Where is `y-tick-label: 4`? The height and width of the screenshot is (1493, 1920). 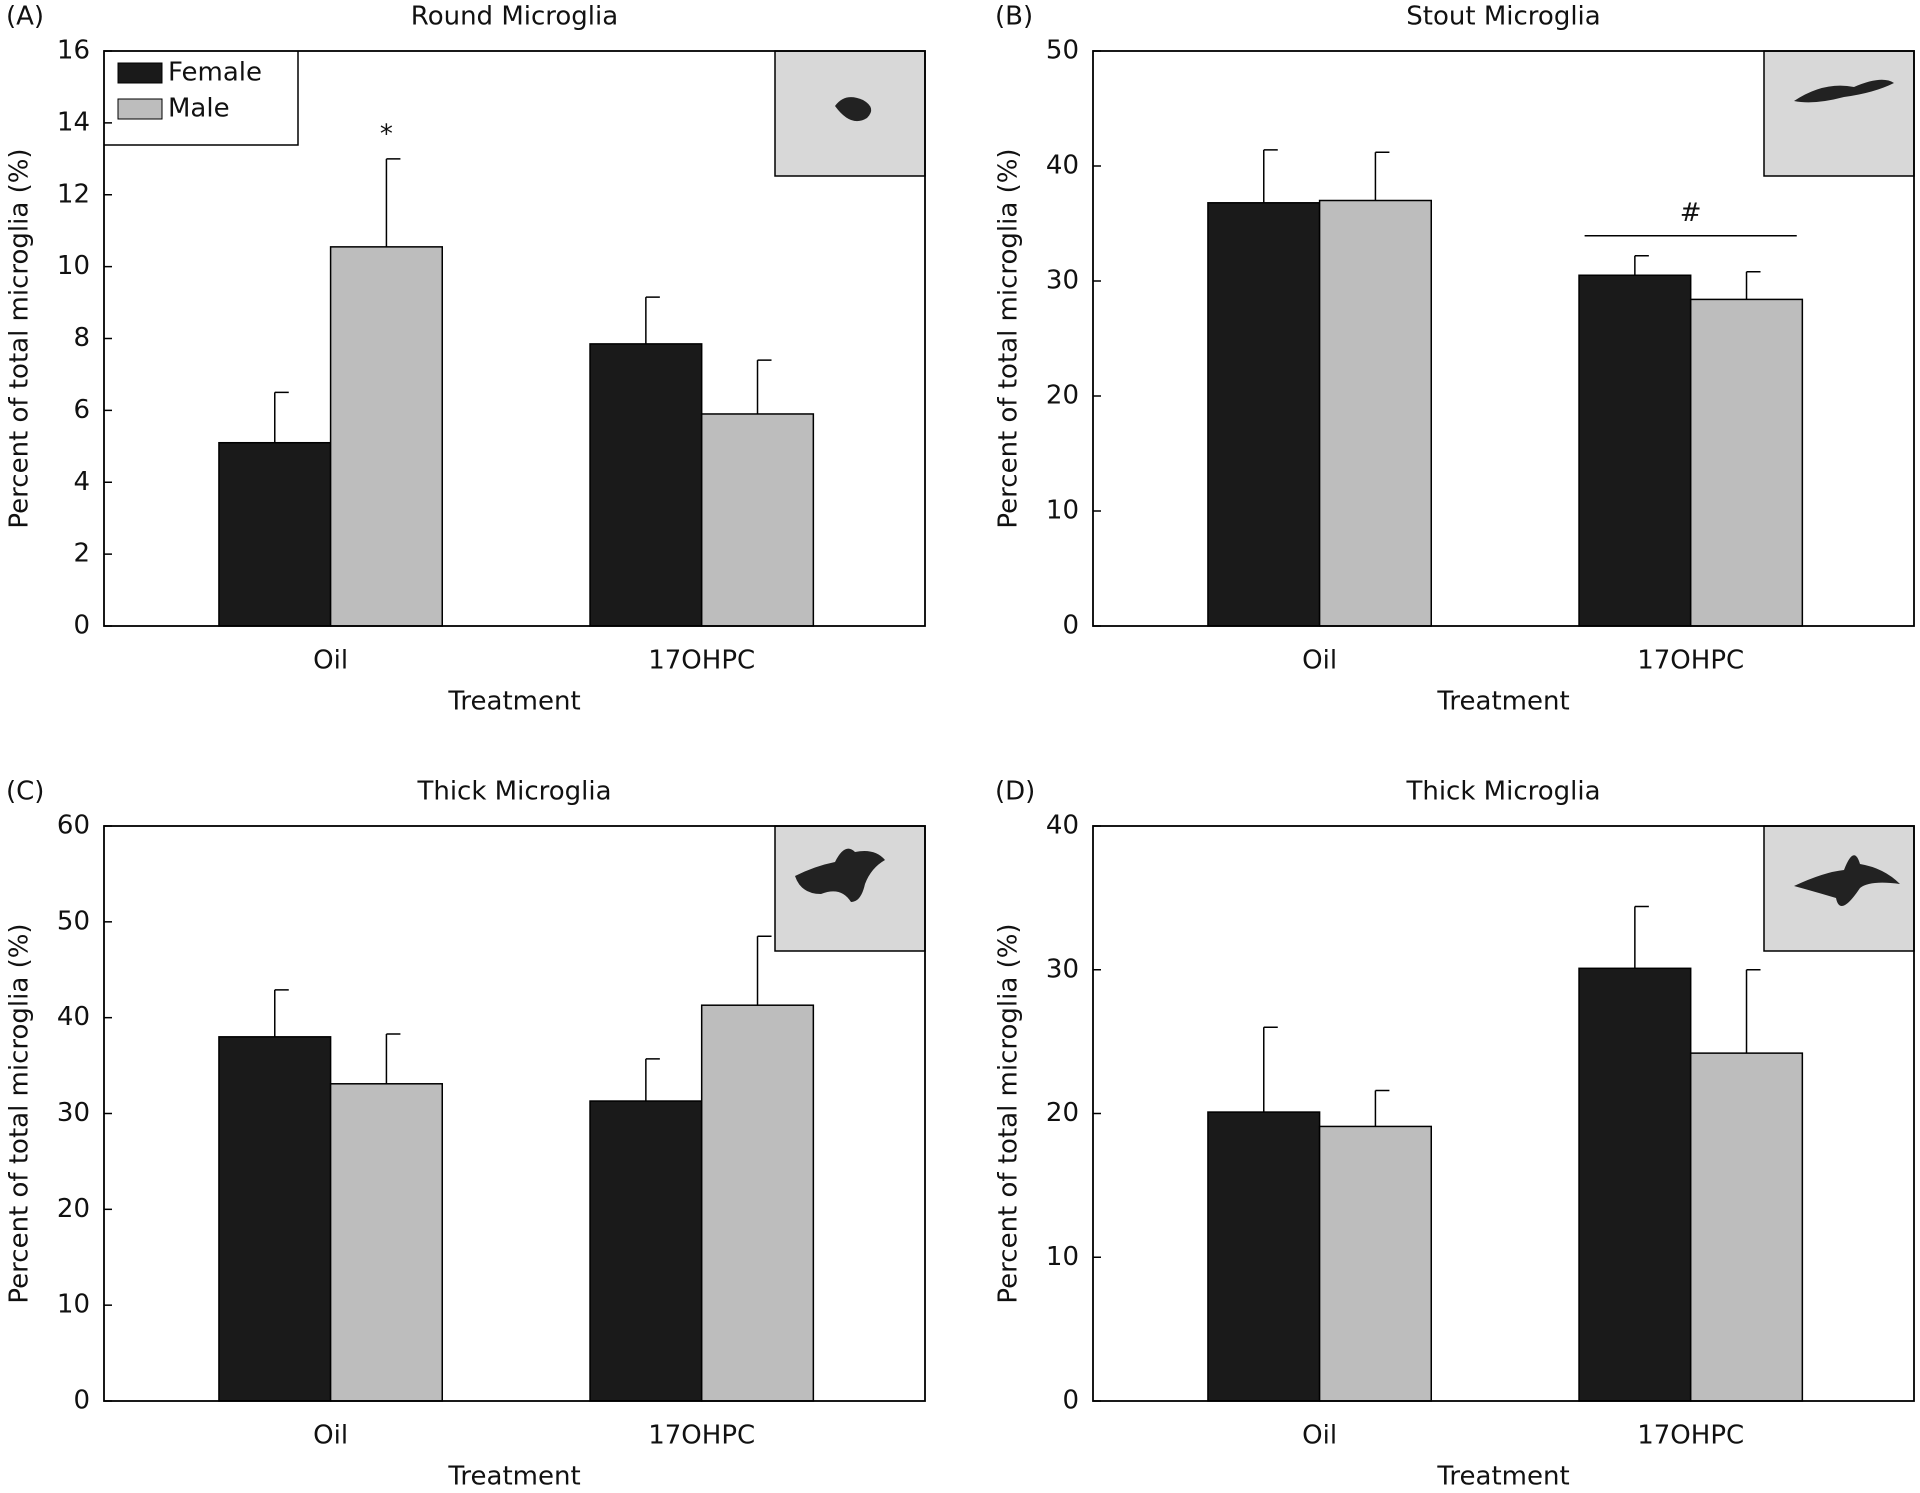 y-tick-label: 4 is located at coordinates (81, 482).